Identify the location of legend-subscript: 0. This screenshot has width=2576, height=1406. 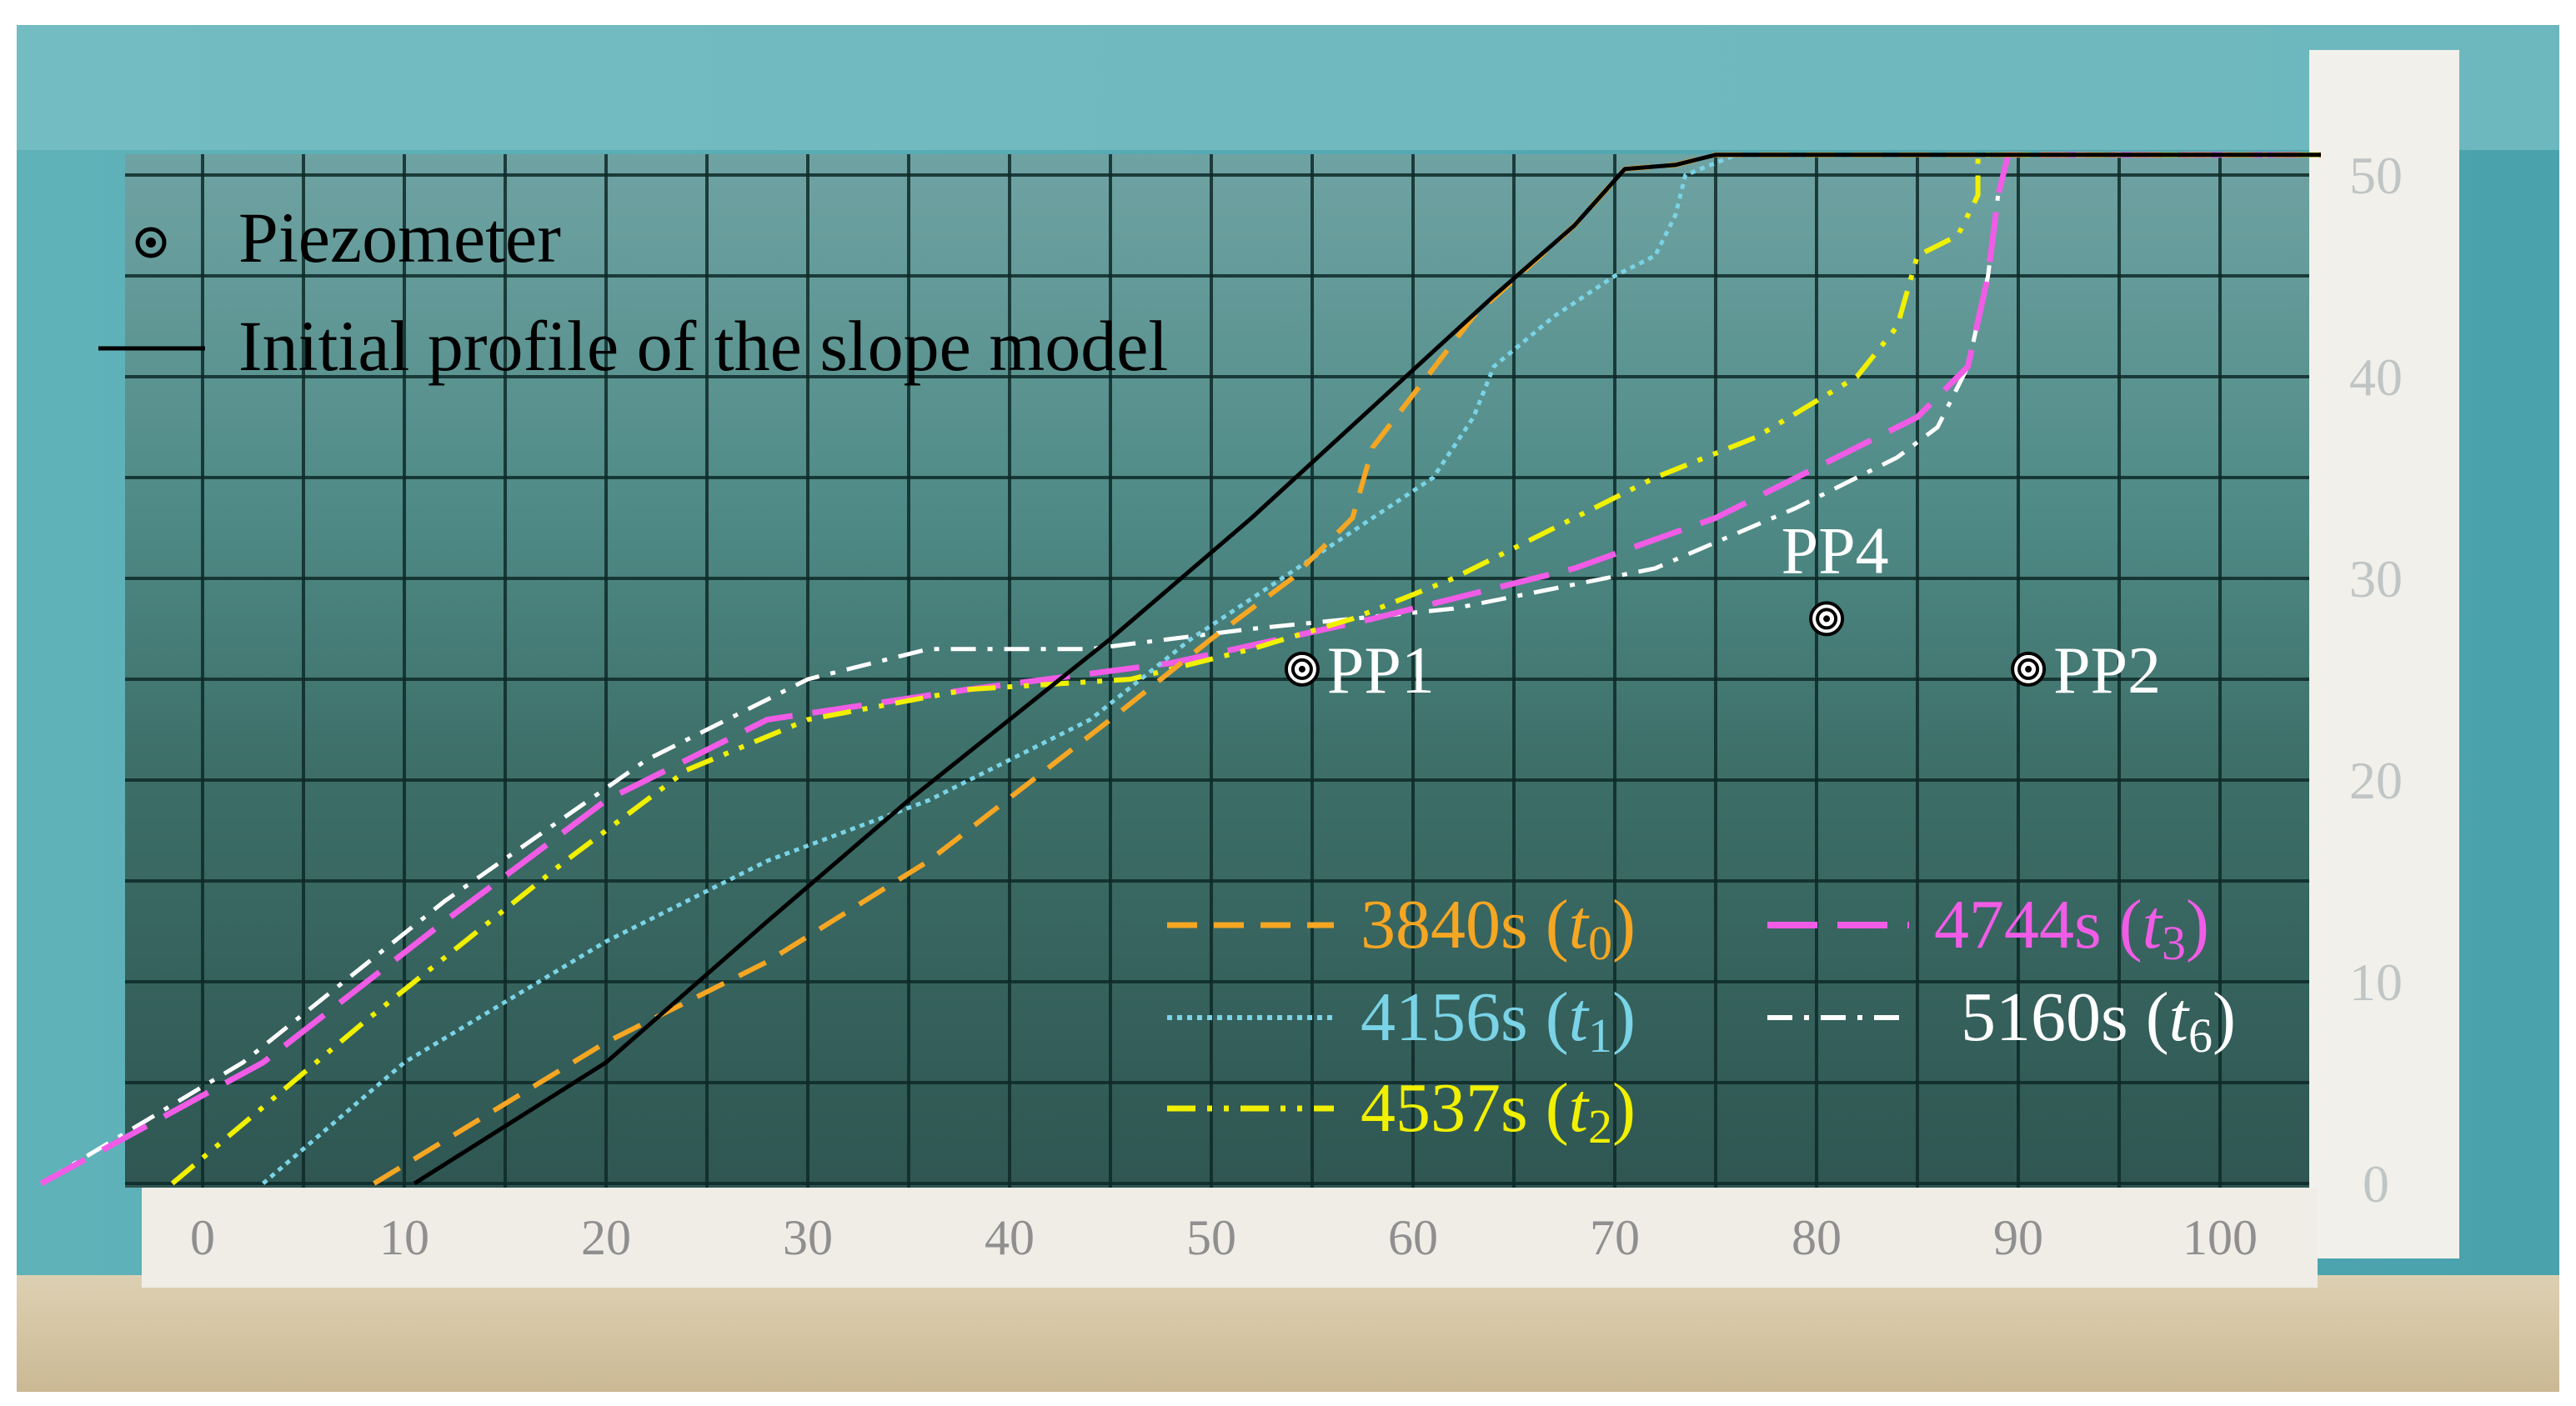
(1600, 943).